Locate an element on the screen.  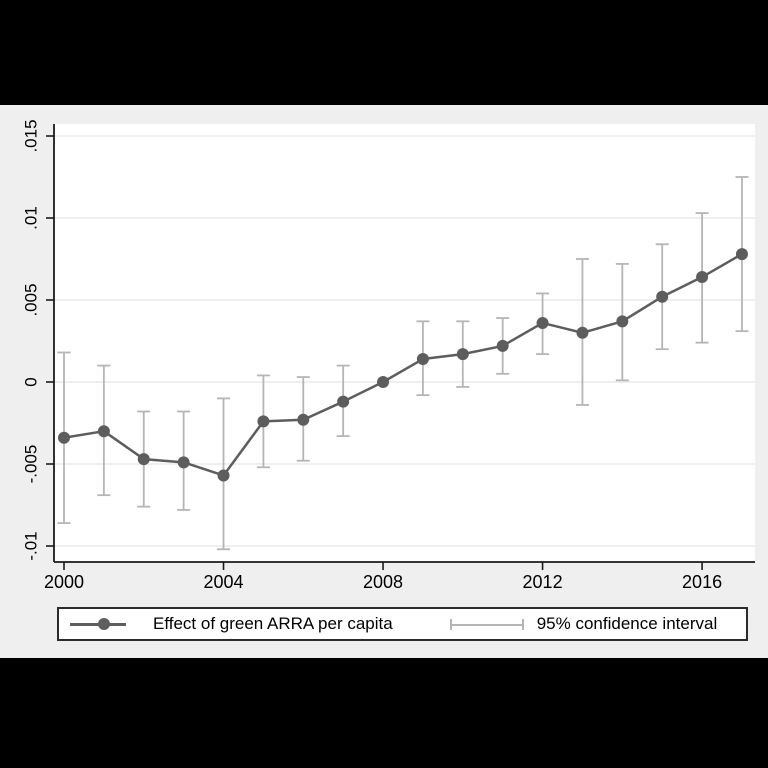
x-tick-label: 2016 is located at coordinates (702, 582).